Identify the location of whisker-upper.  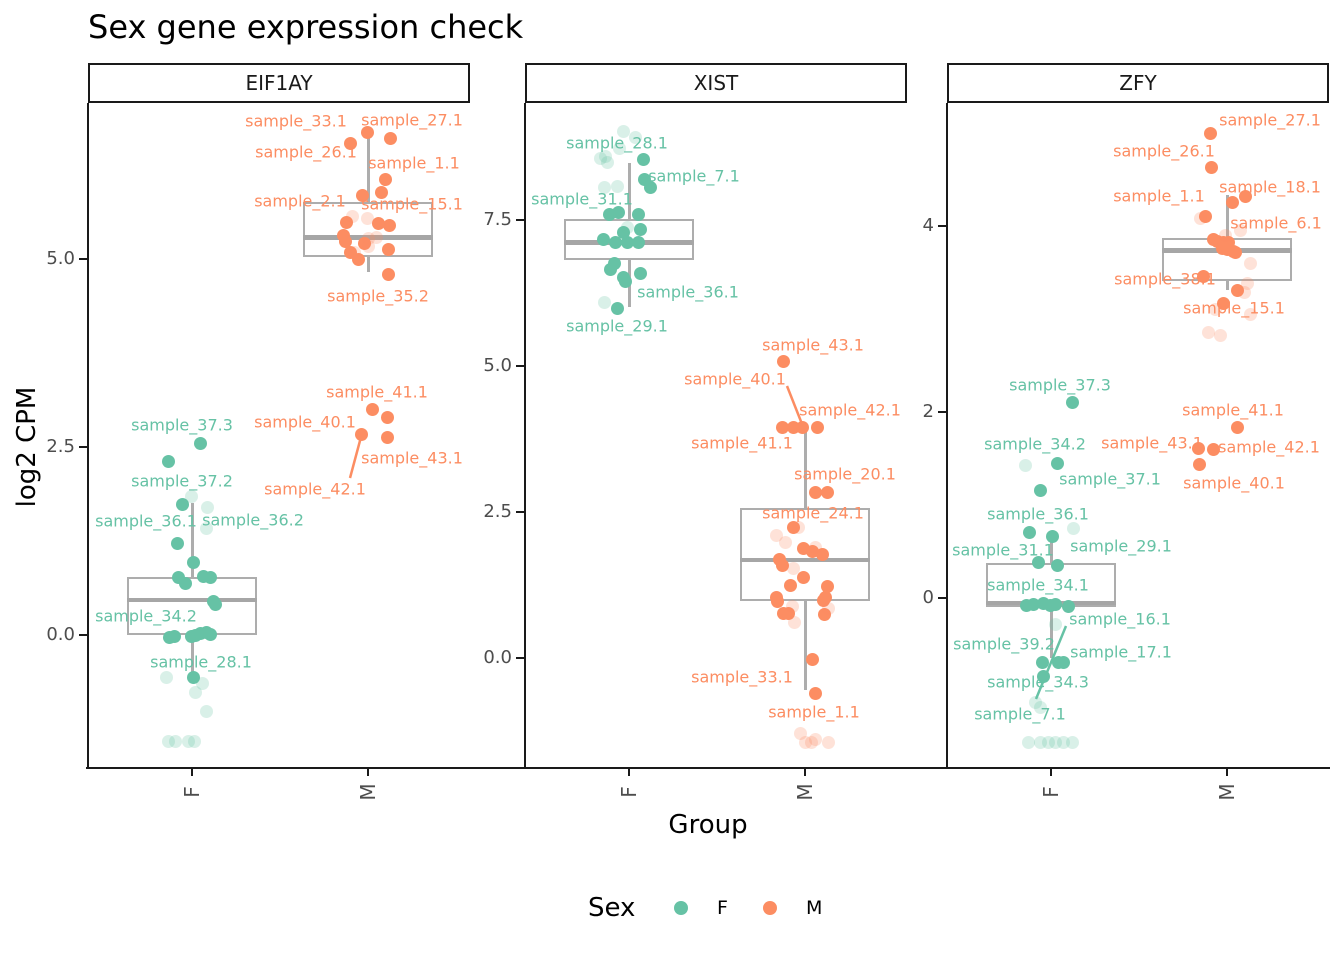
(1227, 217).